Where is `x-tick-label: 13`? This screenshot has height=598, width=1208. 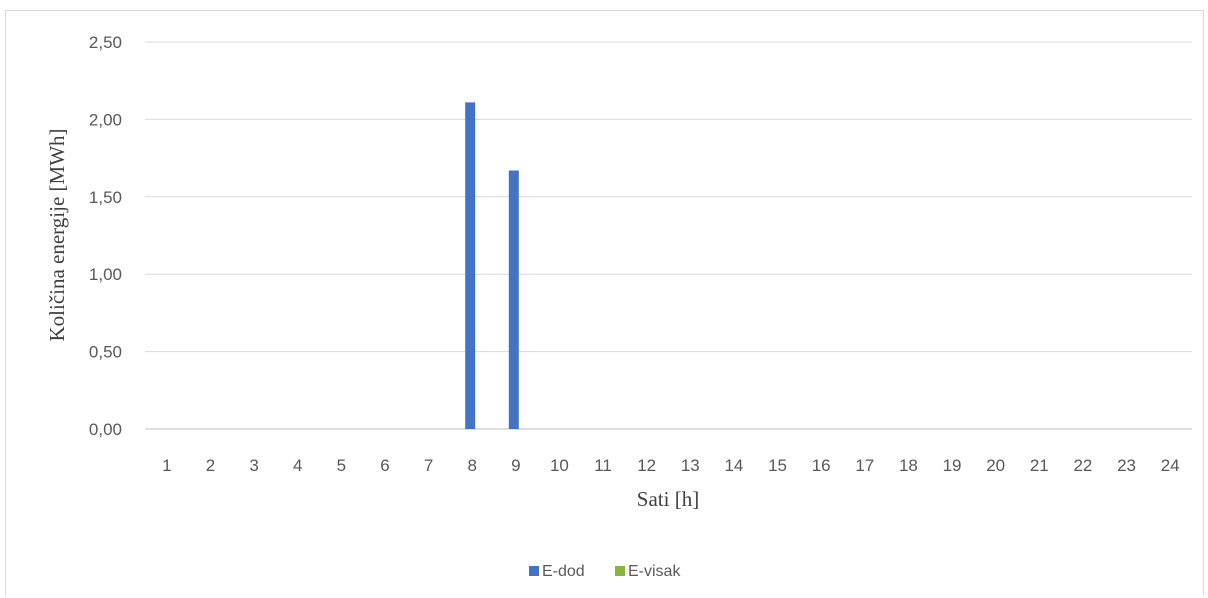 x-tick-label: 13 is located at coordinates (690, 465).